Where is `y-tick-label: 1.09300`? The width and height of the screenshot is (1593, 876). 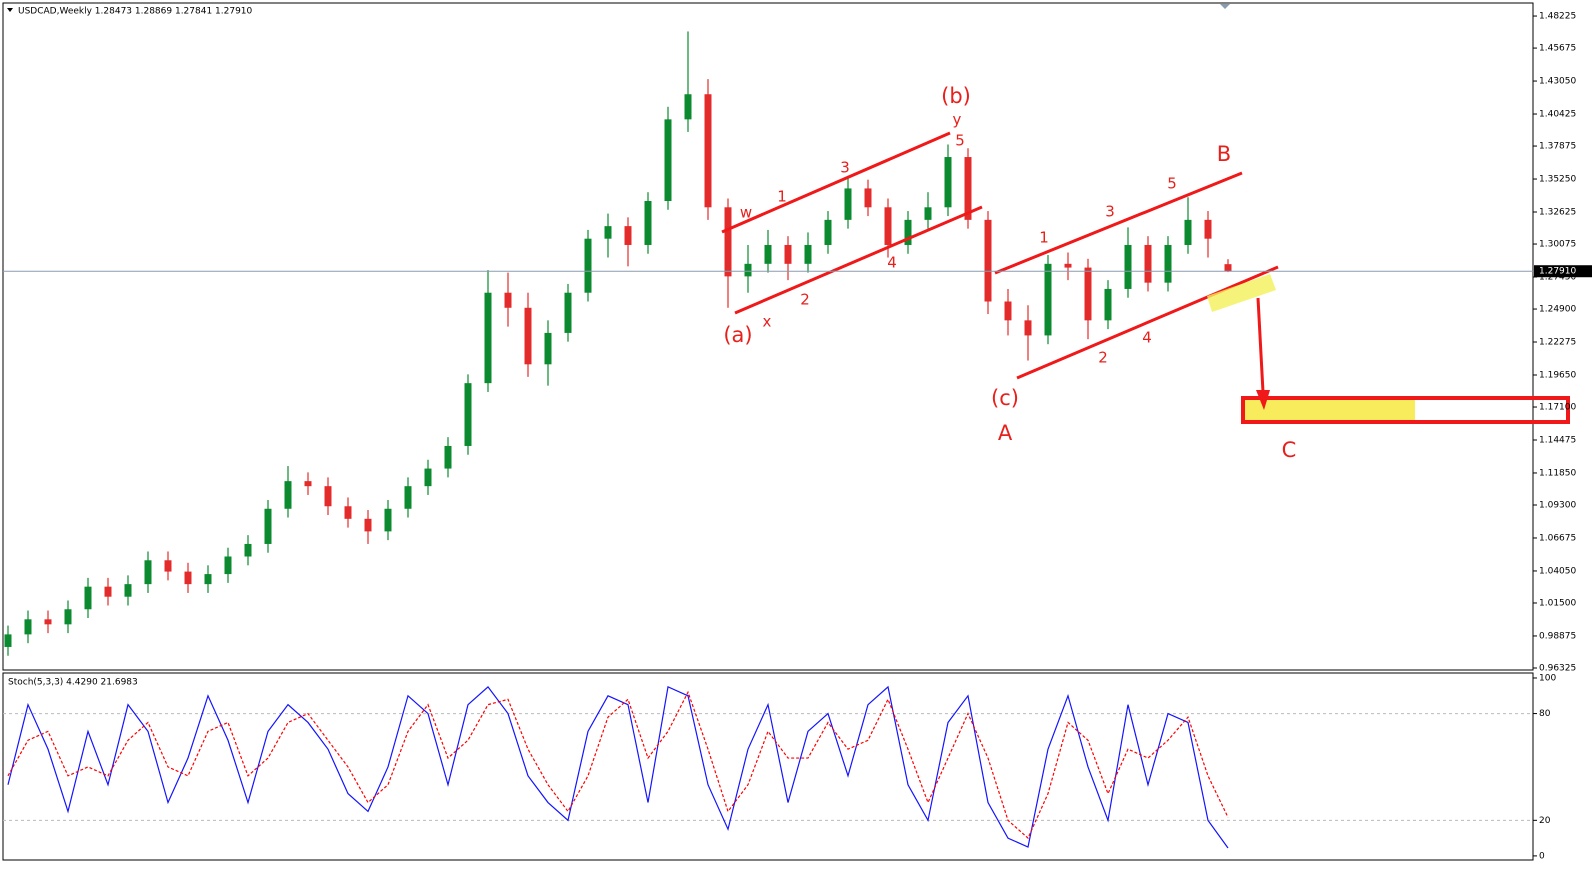
y-tick-label: 1.09300 is located at coordinates (1557, 506).